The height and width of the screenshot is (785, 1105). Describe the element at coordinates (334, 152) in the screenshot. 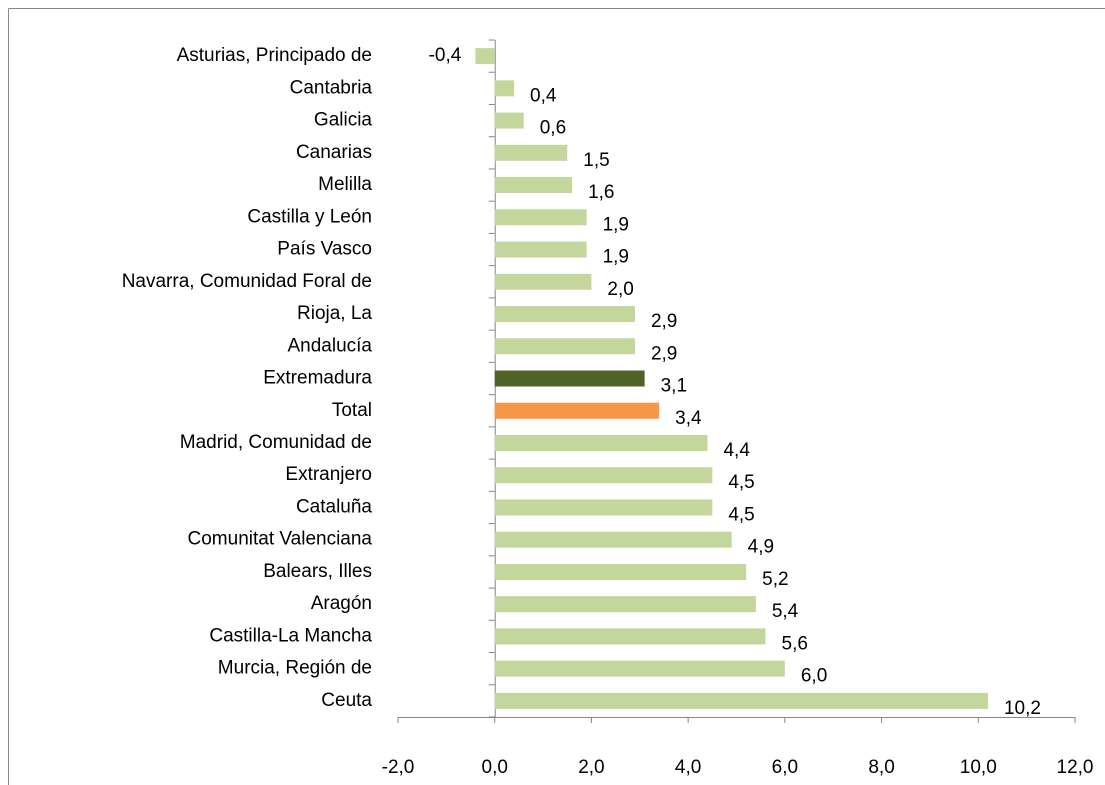

I see `y-tick-label: Canarias` at that location.